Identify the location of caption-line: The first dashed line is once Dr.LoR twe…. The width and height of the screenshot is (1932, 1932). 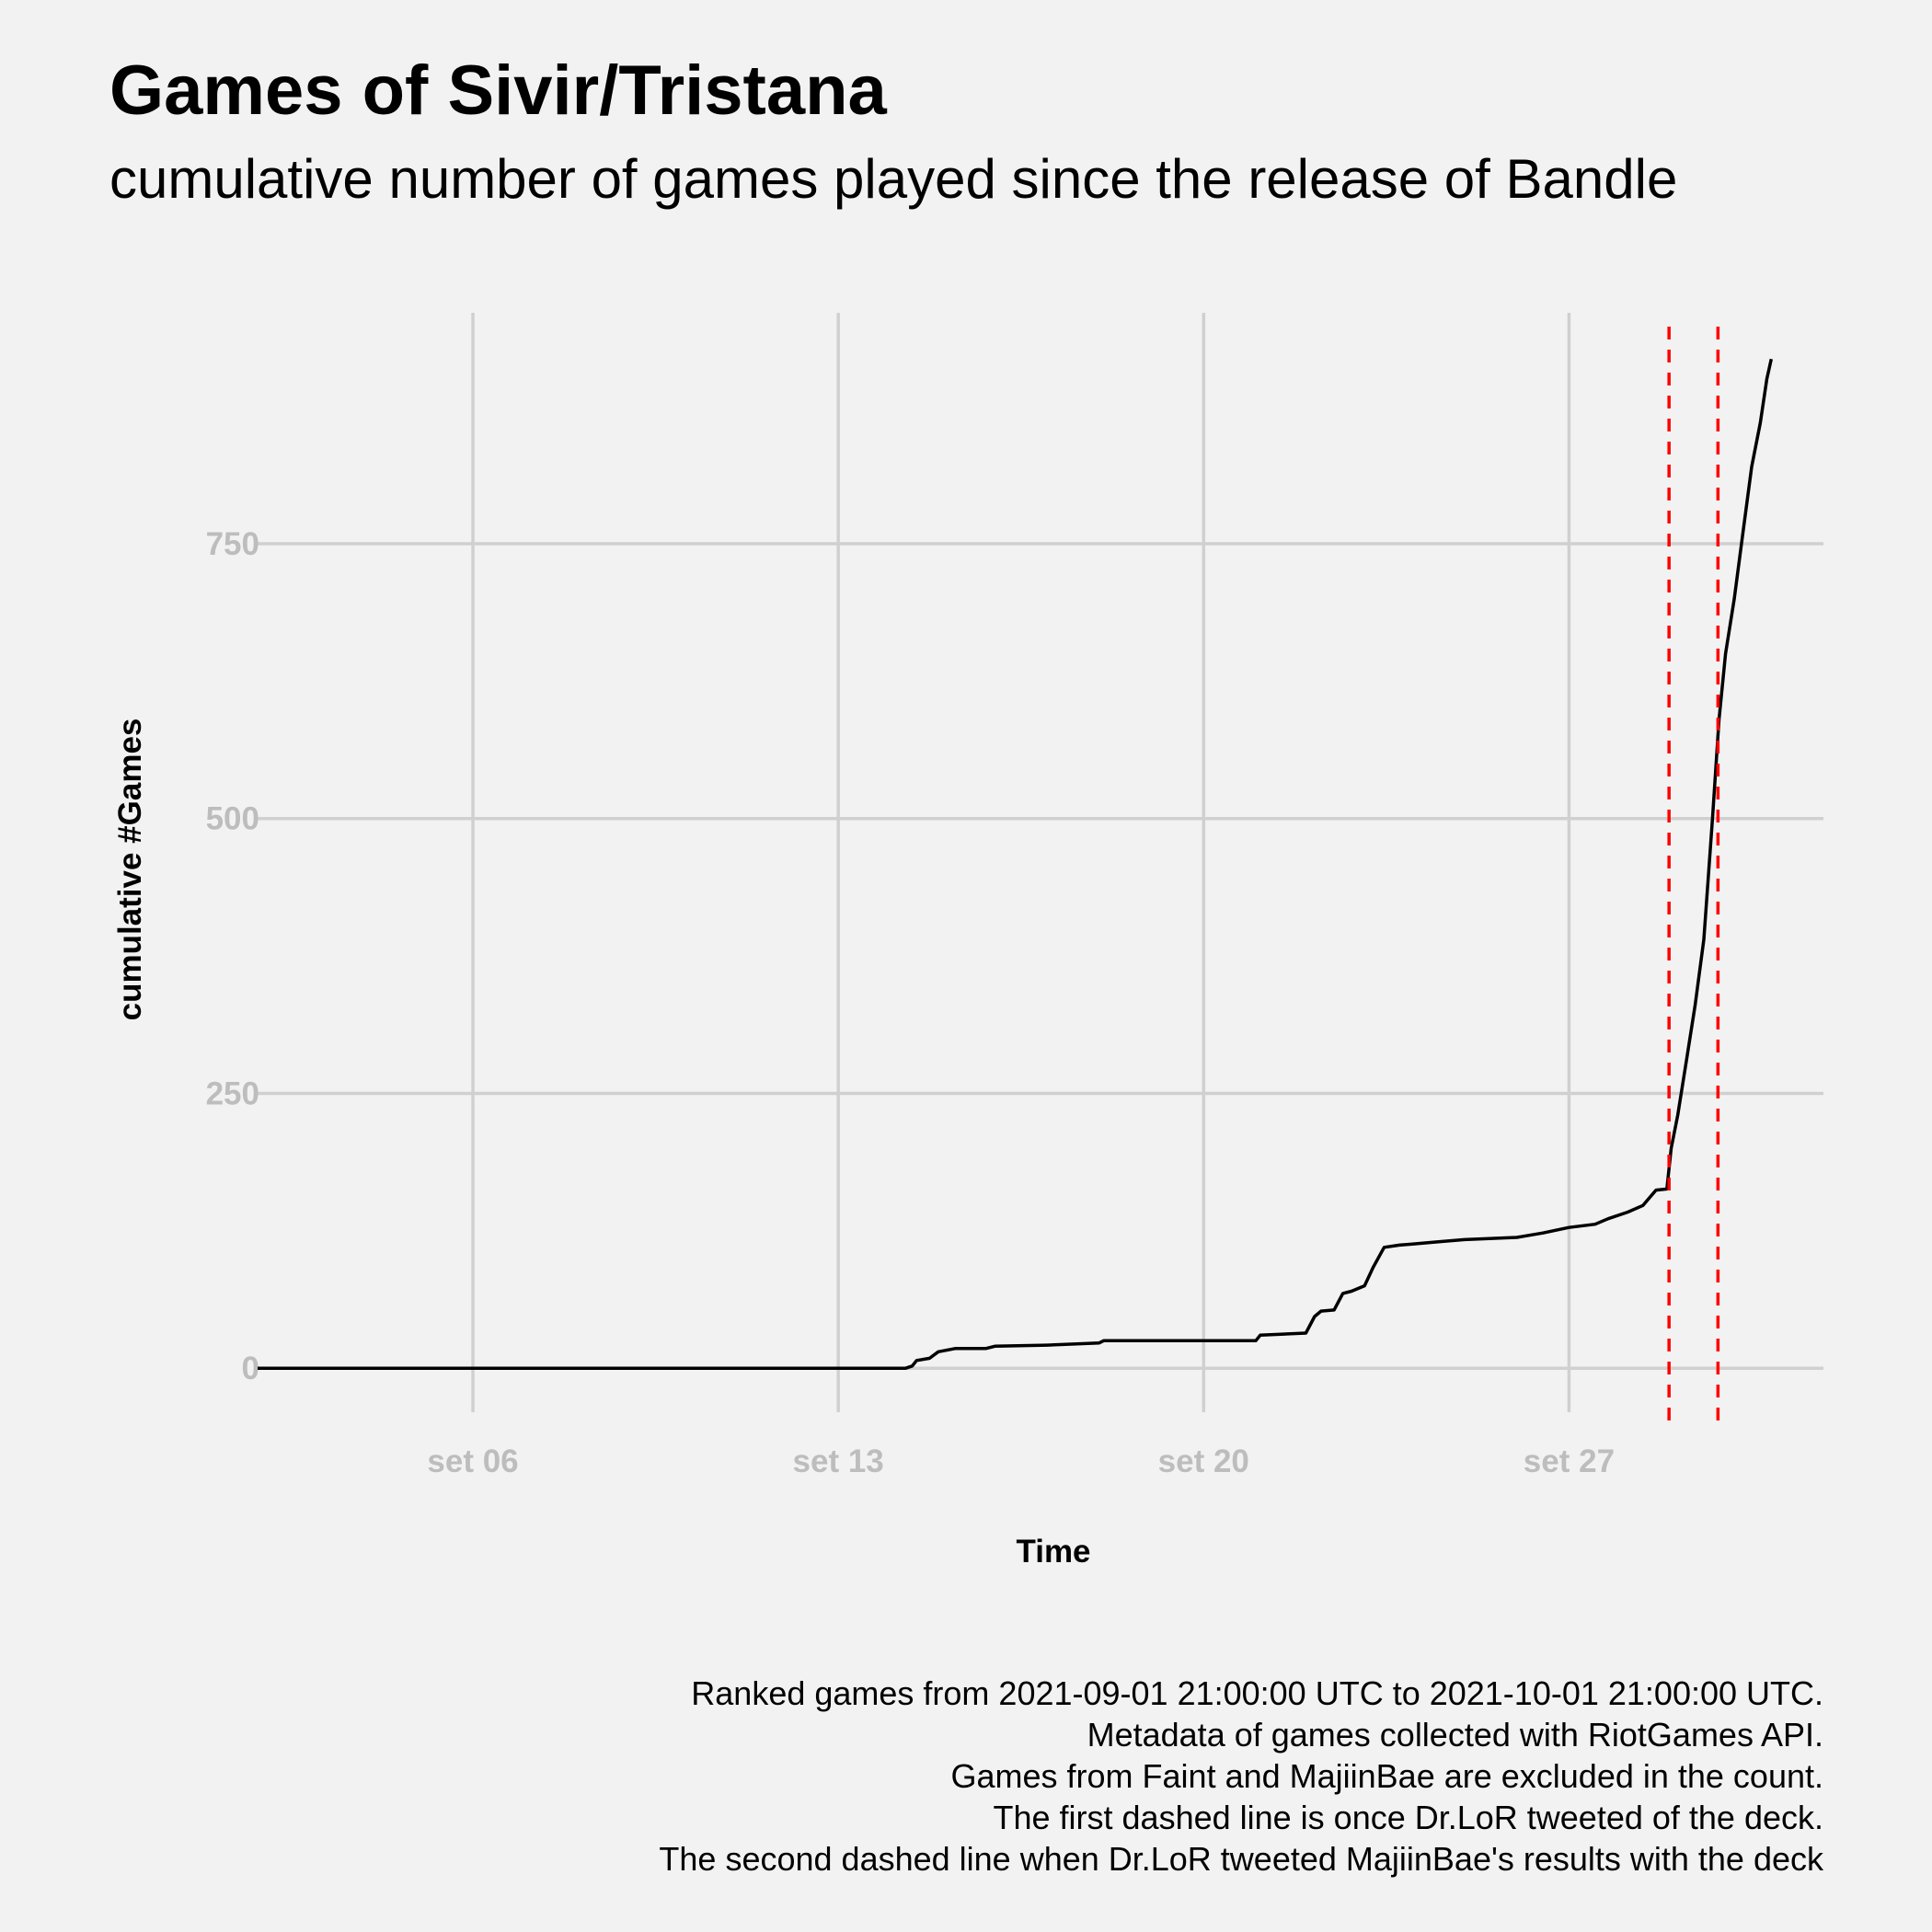
(1408, 1817).